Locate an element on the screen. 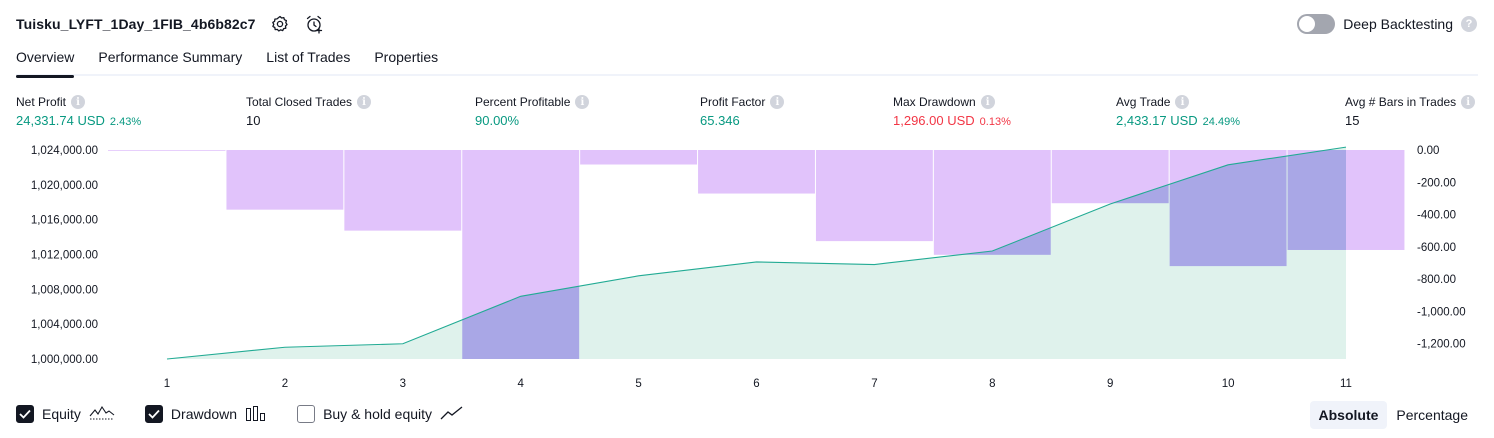  absolute-button: Absolute is located at coordinates (1348, 415).